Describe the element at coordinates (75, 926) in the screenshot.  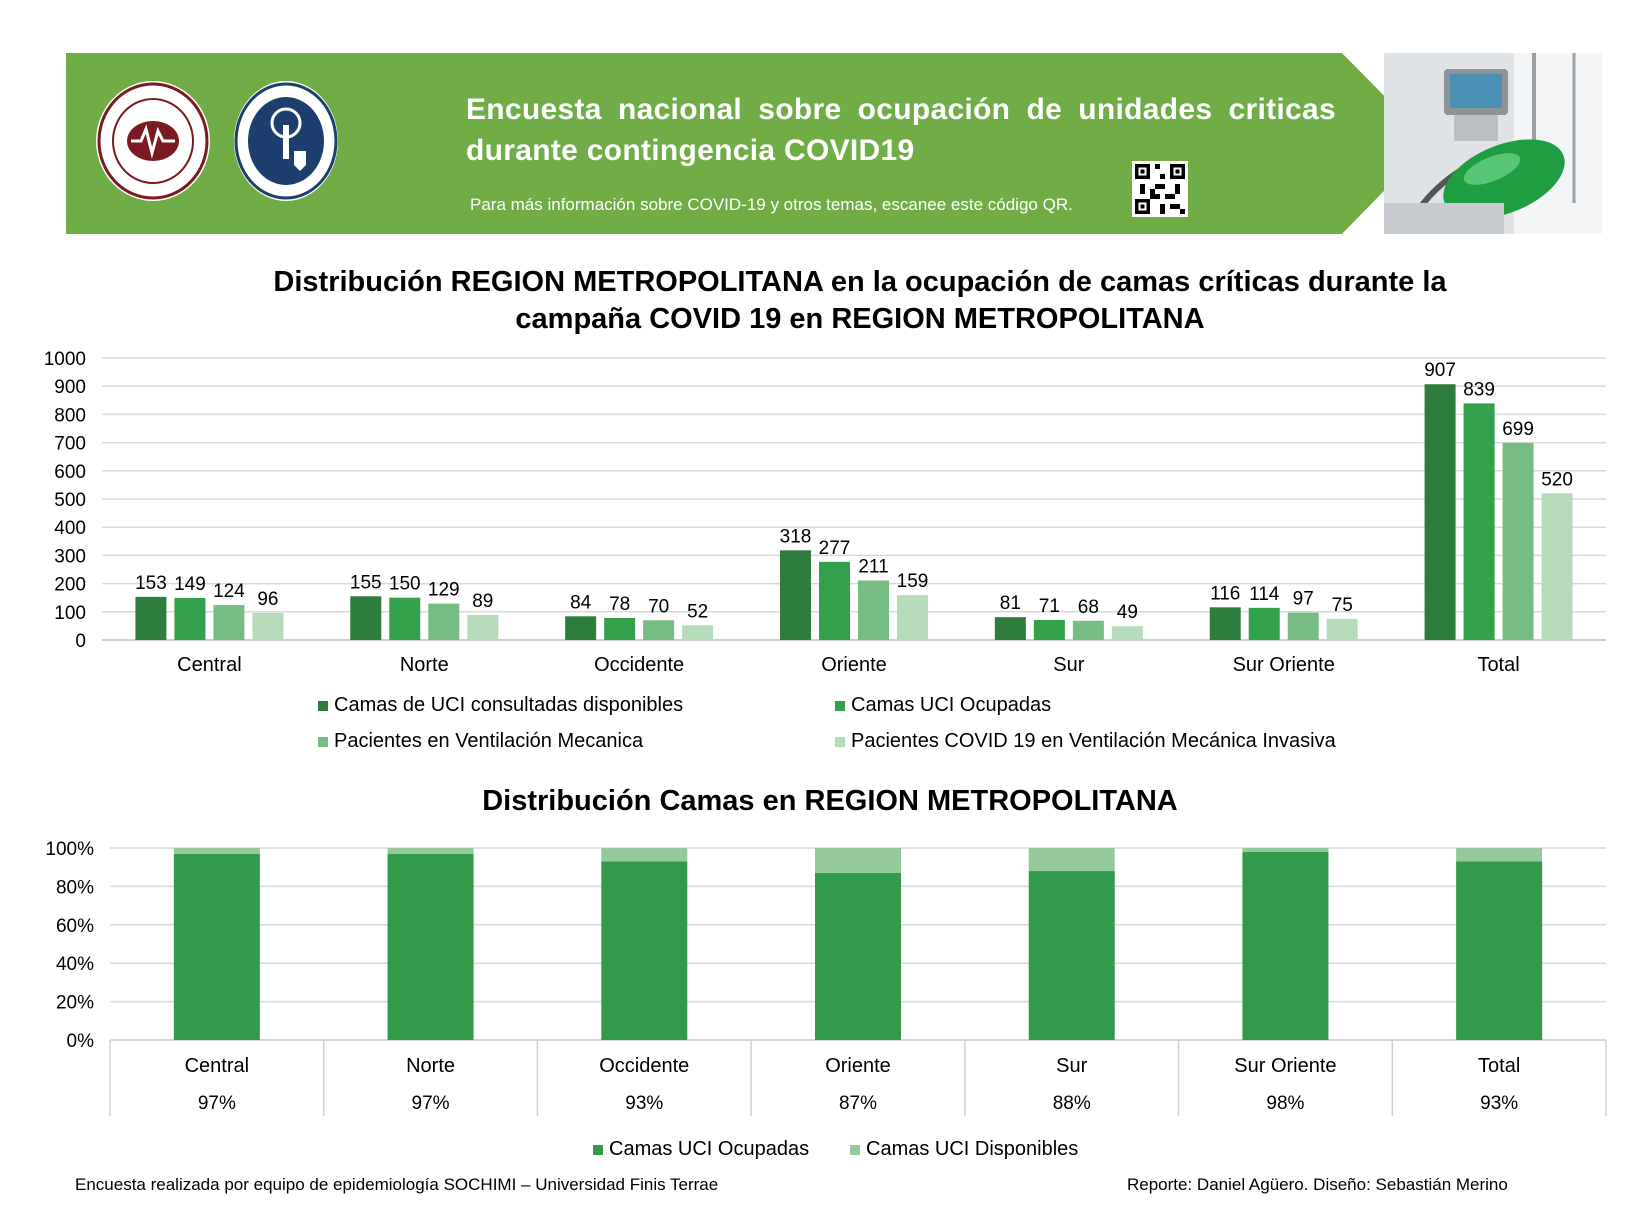
I see `y-tick-label: 60%` at that location.